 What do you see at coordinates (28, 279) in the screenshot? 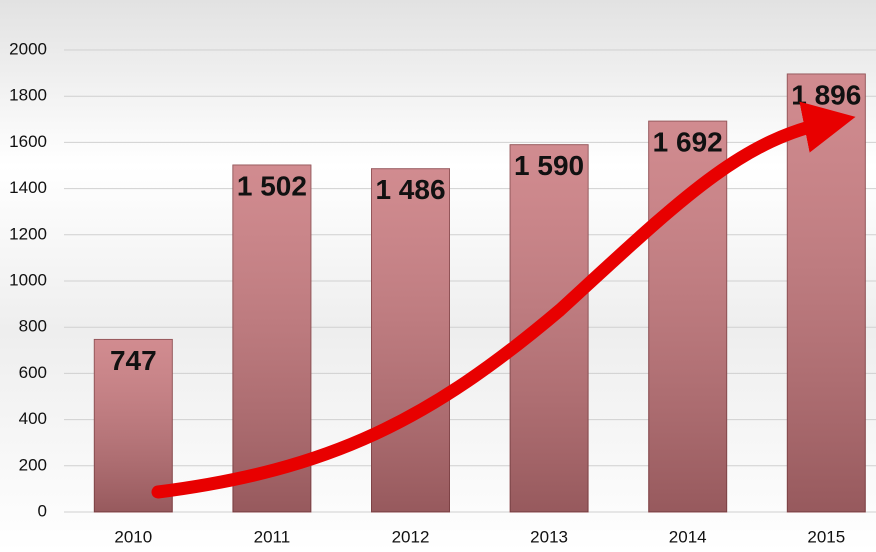
I see `y-tick-label: 1000` at bounding box center [28, 279].